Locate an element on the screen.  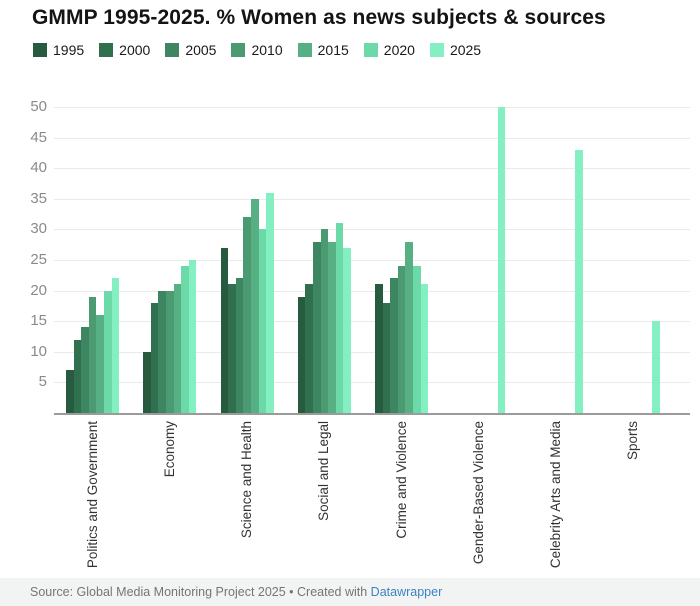
legend-item: 2000 is located at coordinates (124, 50).